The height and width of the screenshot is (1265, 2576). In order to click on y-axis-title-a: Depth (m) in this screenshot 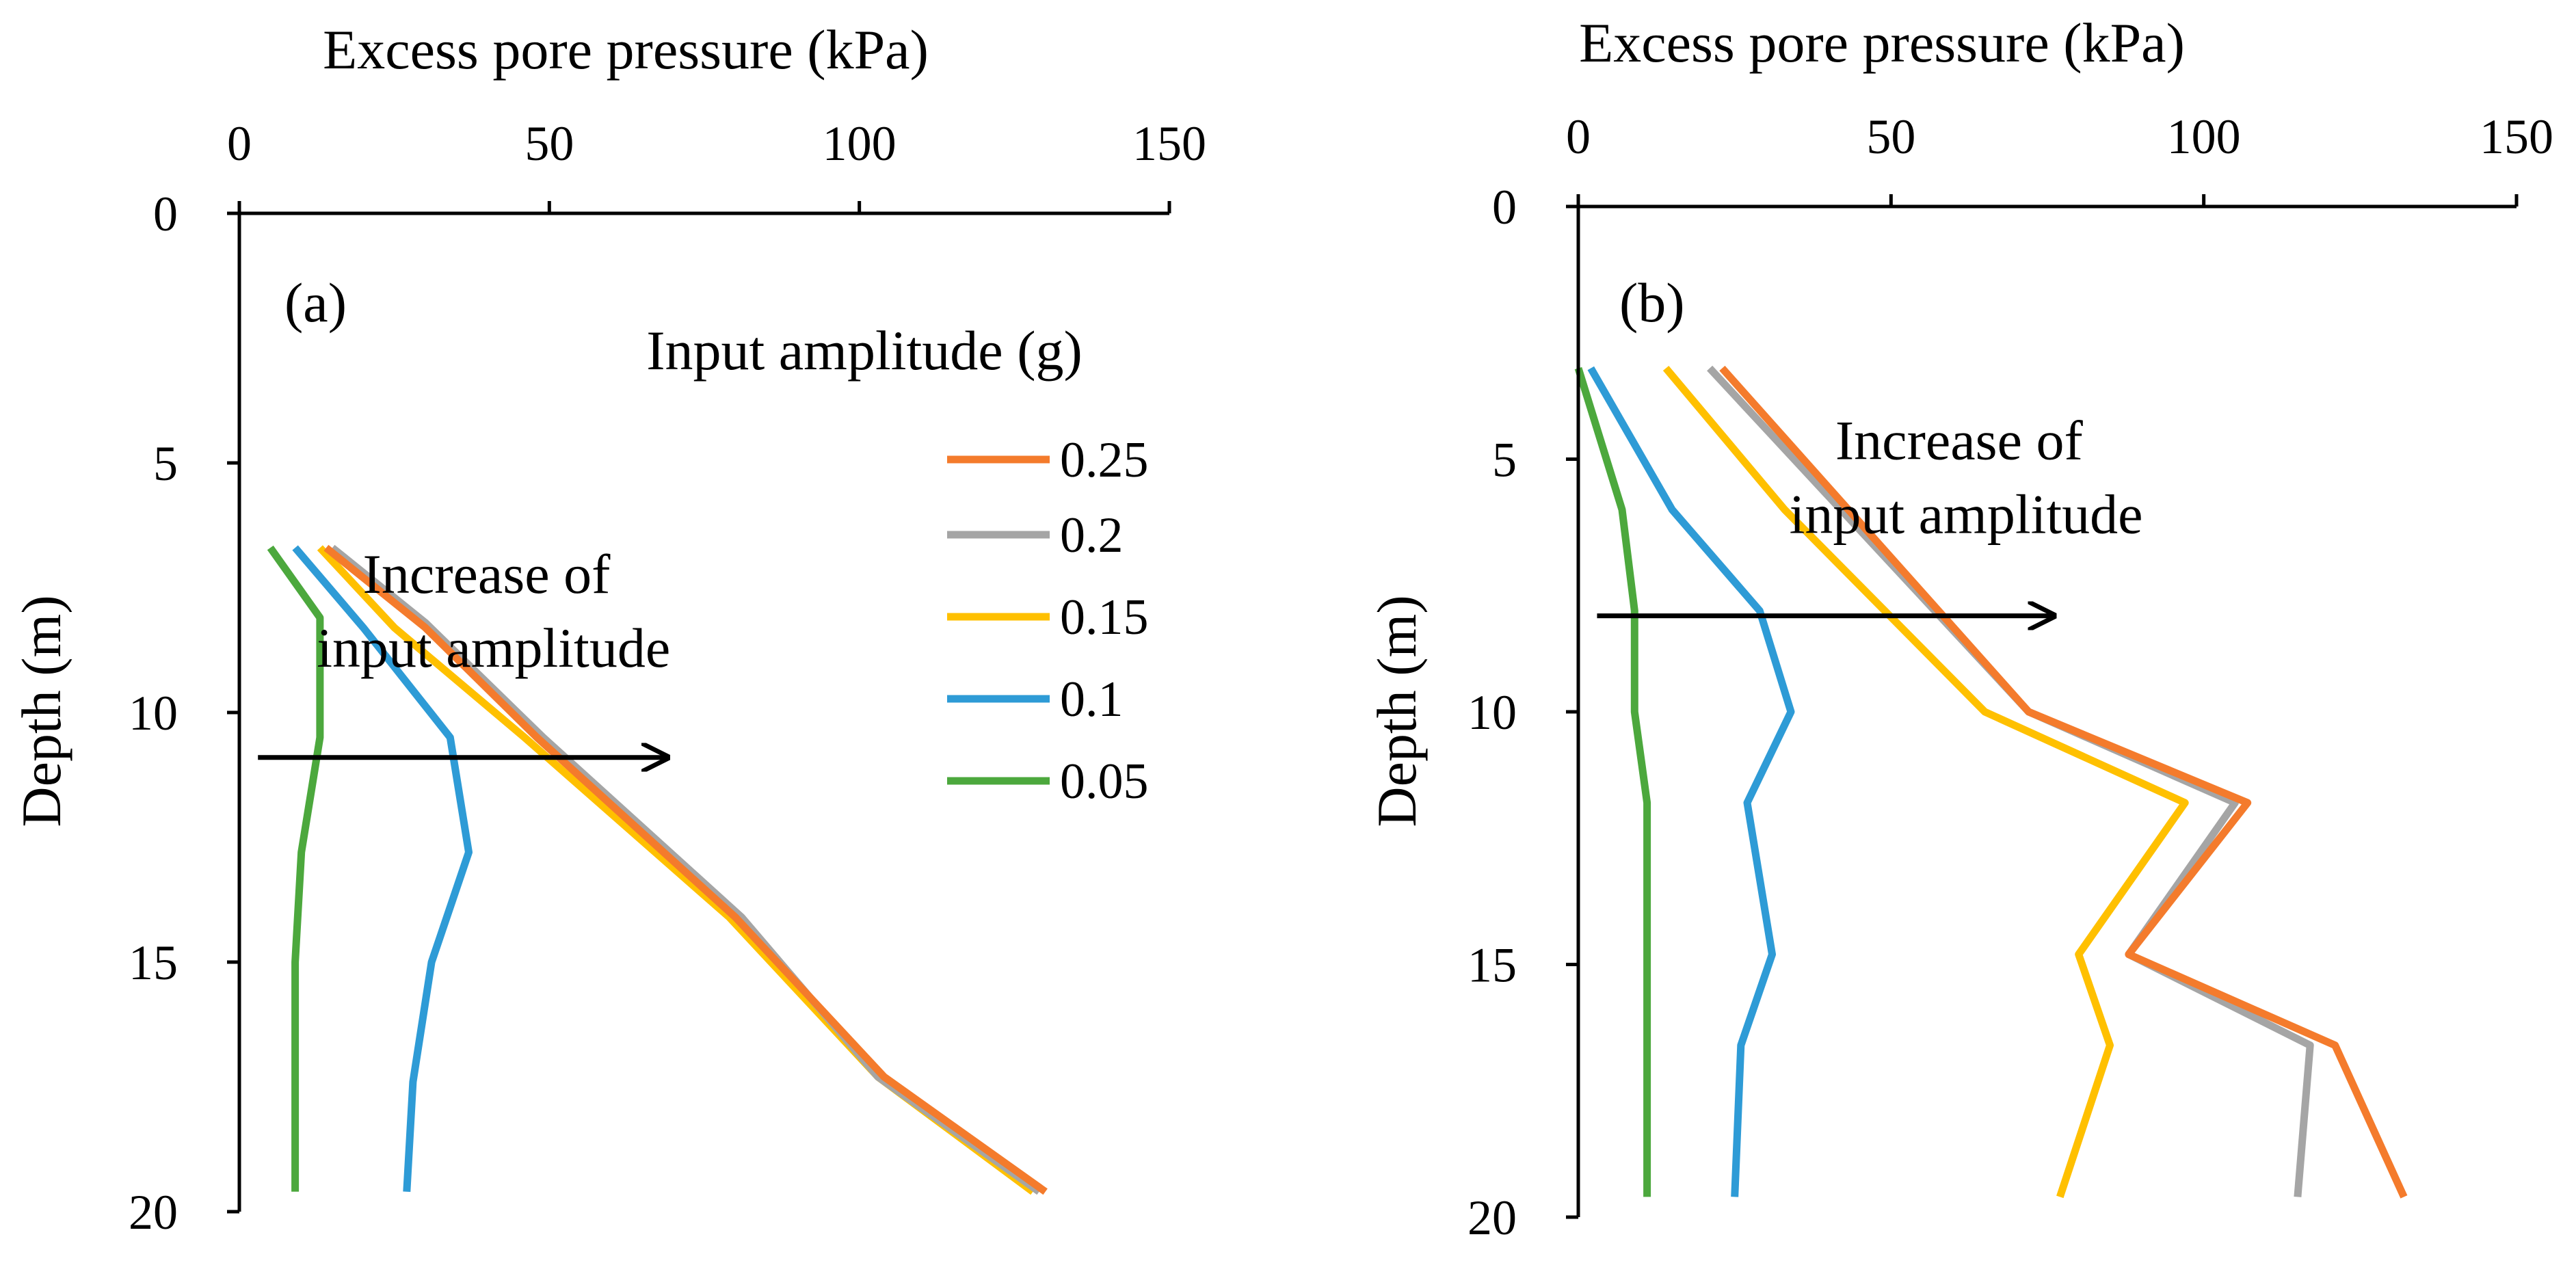, I will do `click(41, 711)`.